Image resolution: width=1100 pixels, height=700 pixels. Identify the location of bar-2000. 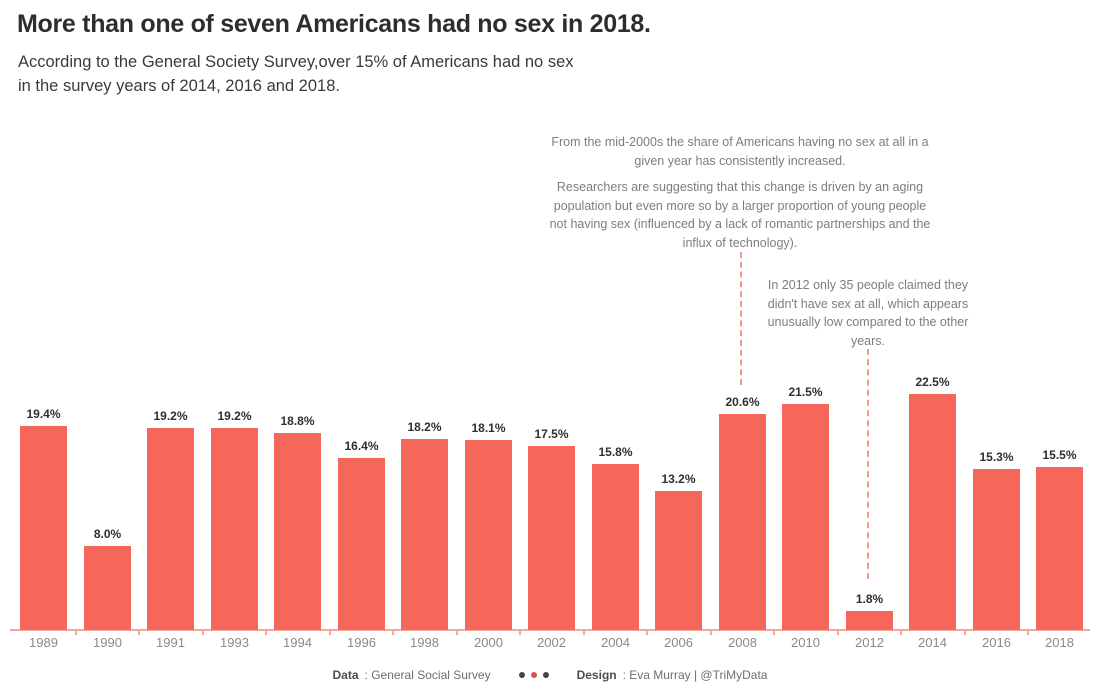
(488, 535).